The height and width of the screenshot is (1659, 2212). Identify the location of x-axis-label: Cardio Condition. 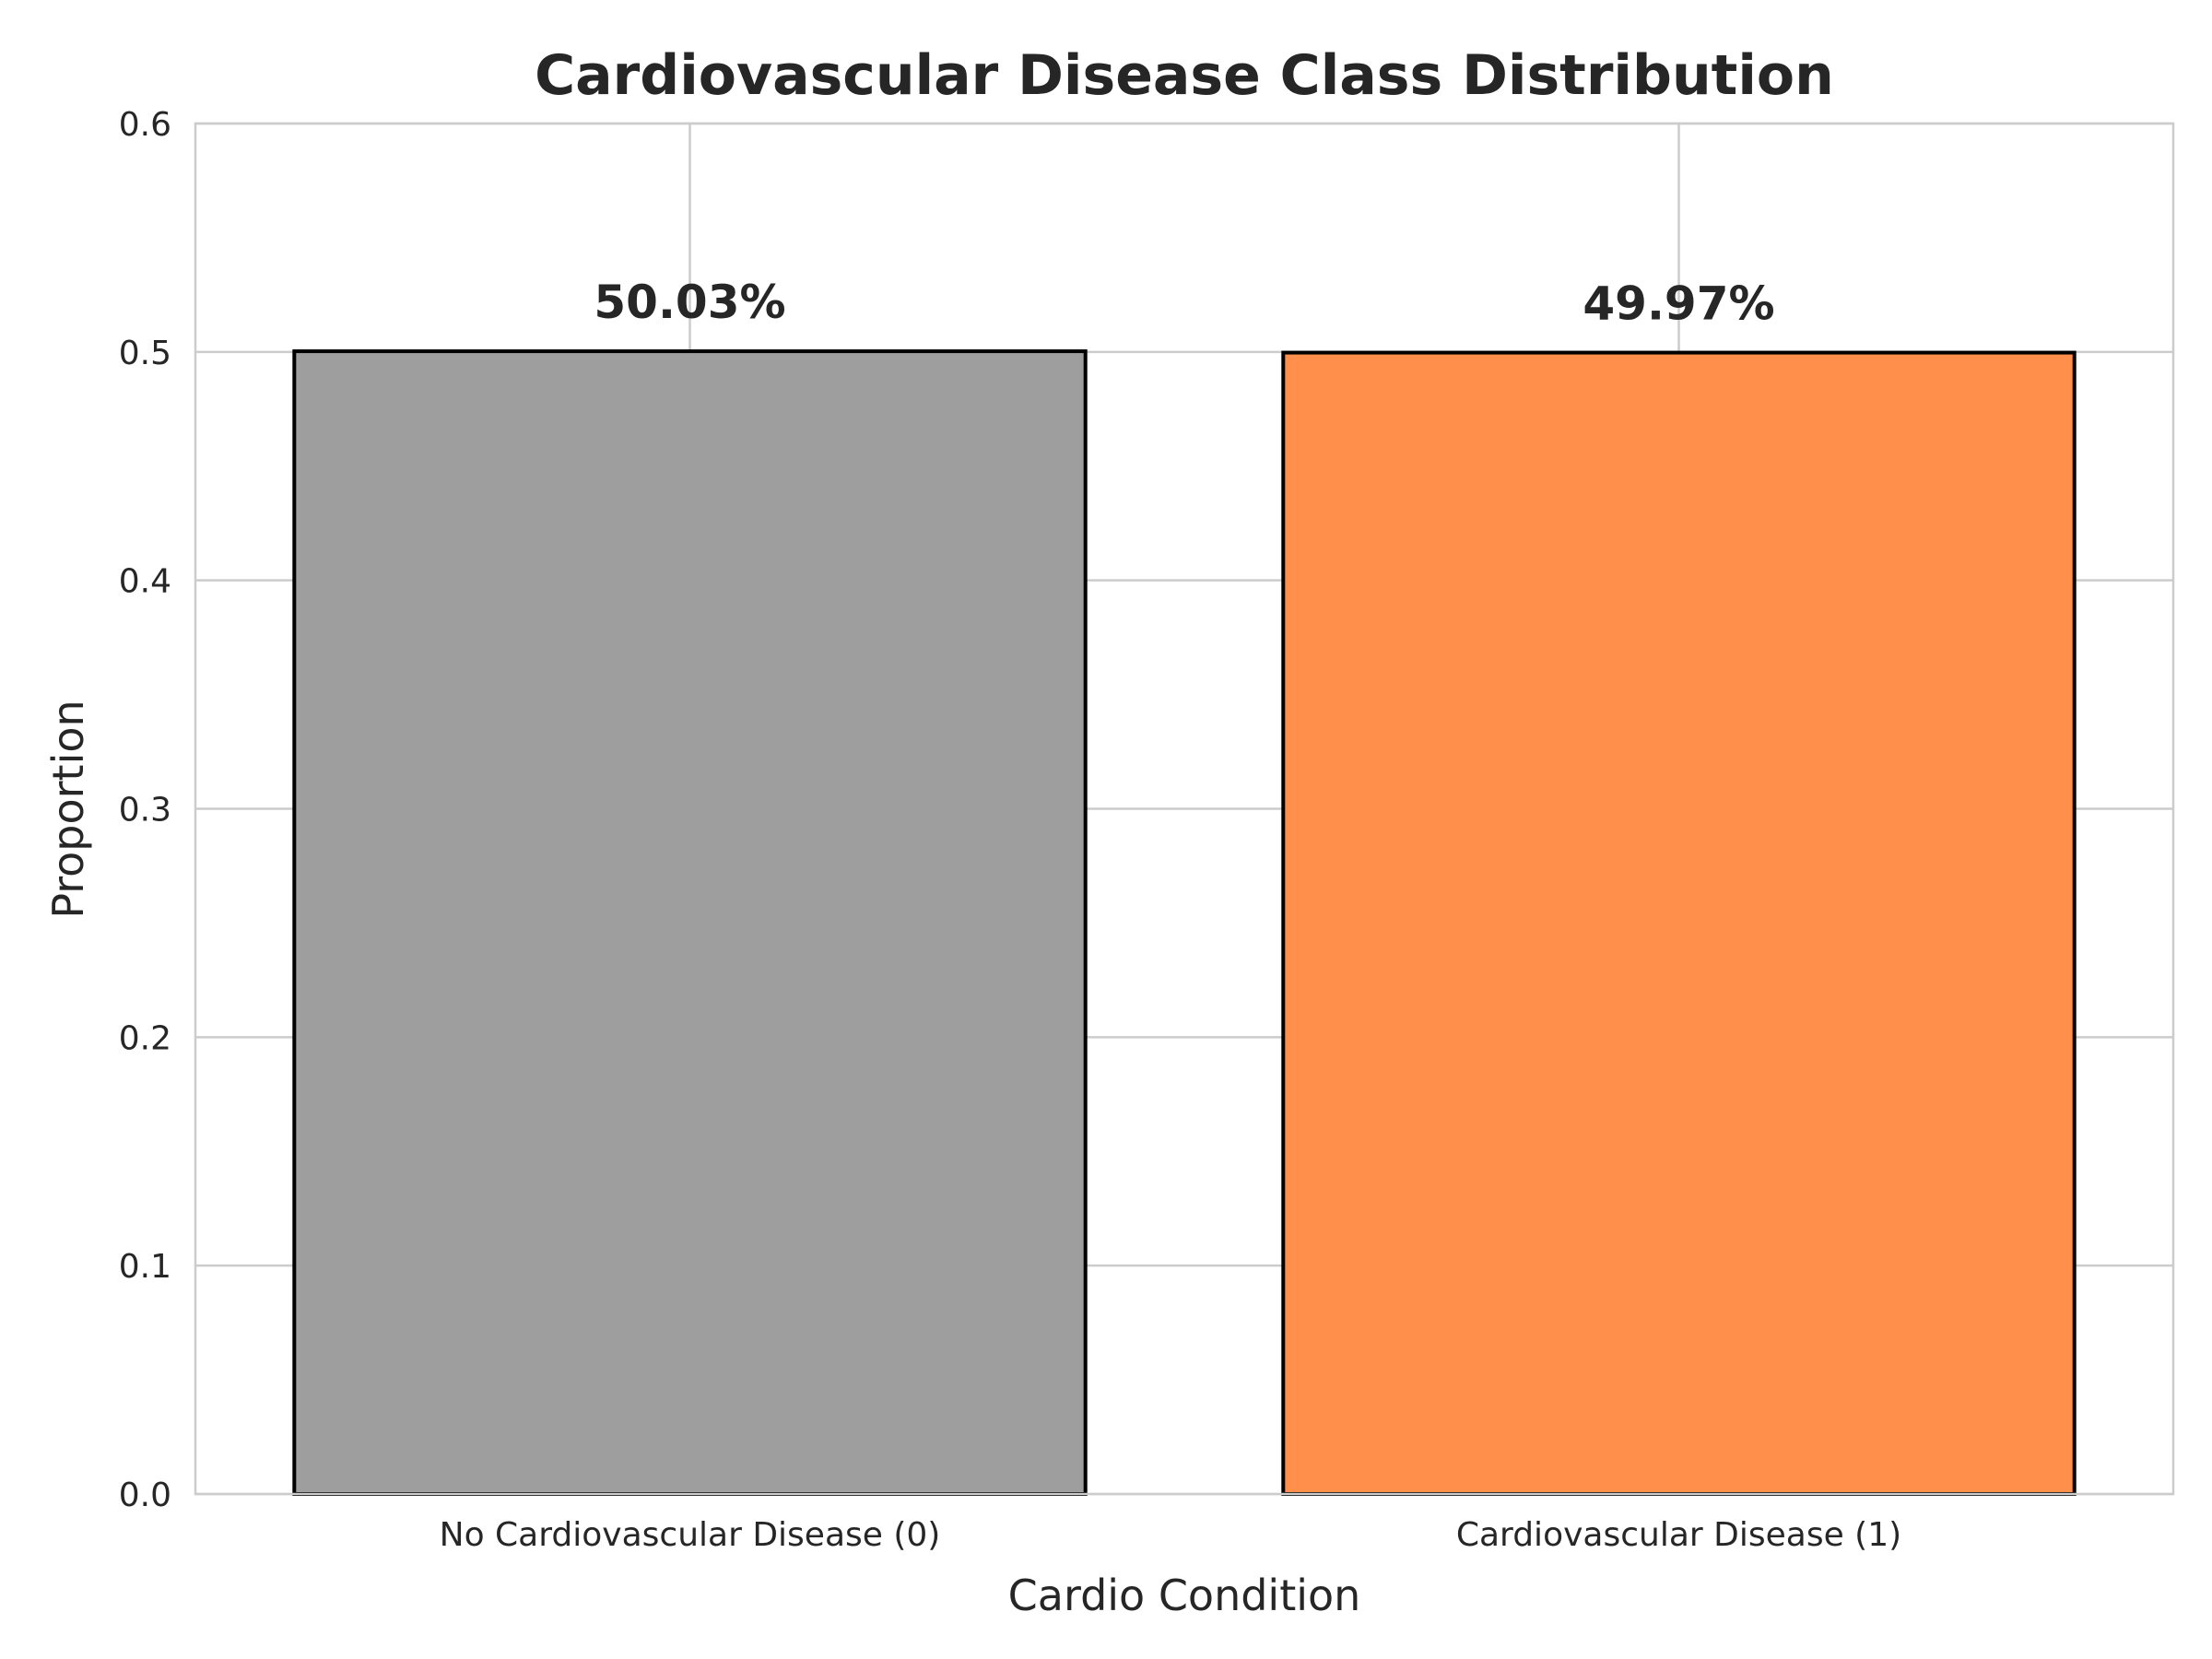
(1184, 1595).